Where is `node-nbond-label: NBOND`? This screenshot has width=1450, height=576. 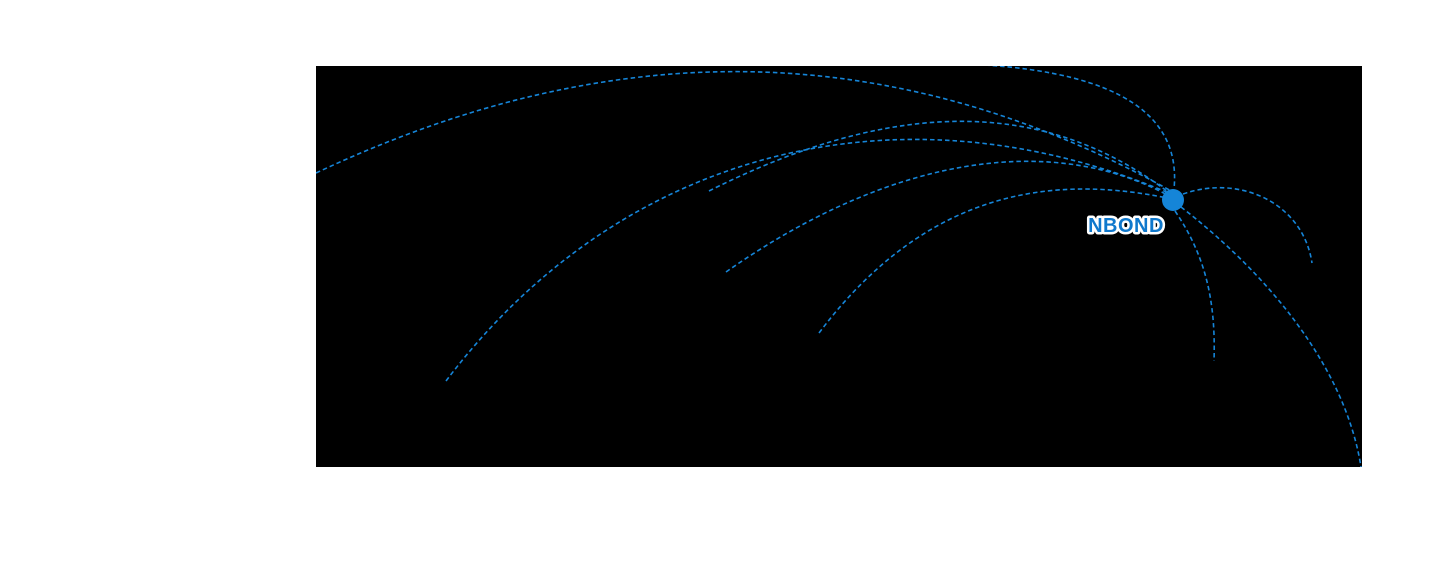
node-nbond-label: NBOND is located at coordinates (1126, 226).